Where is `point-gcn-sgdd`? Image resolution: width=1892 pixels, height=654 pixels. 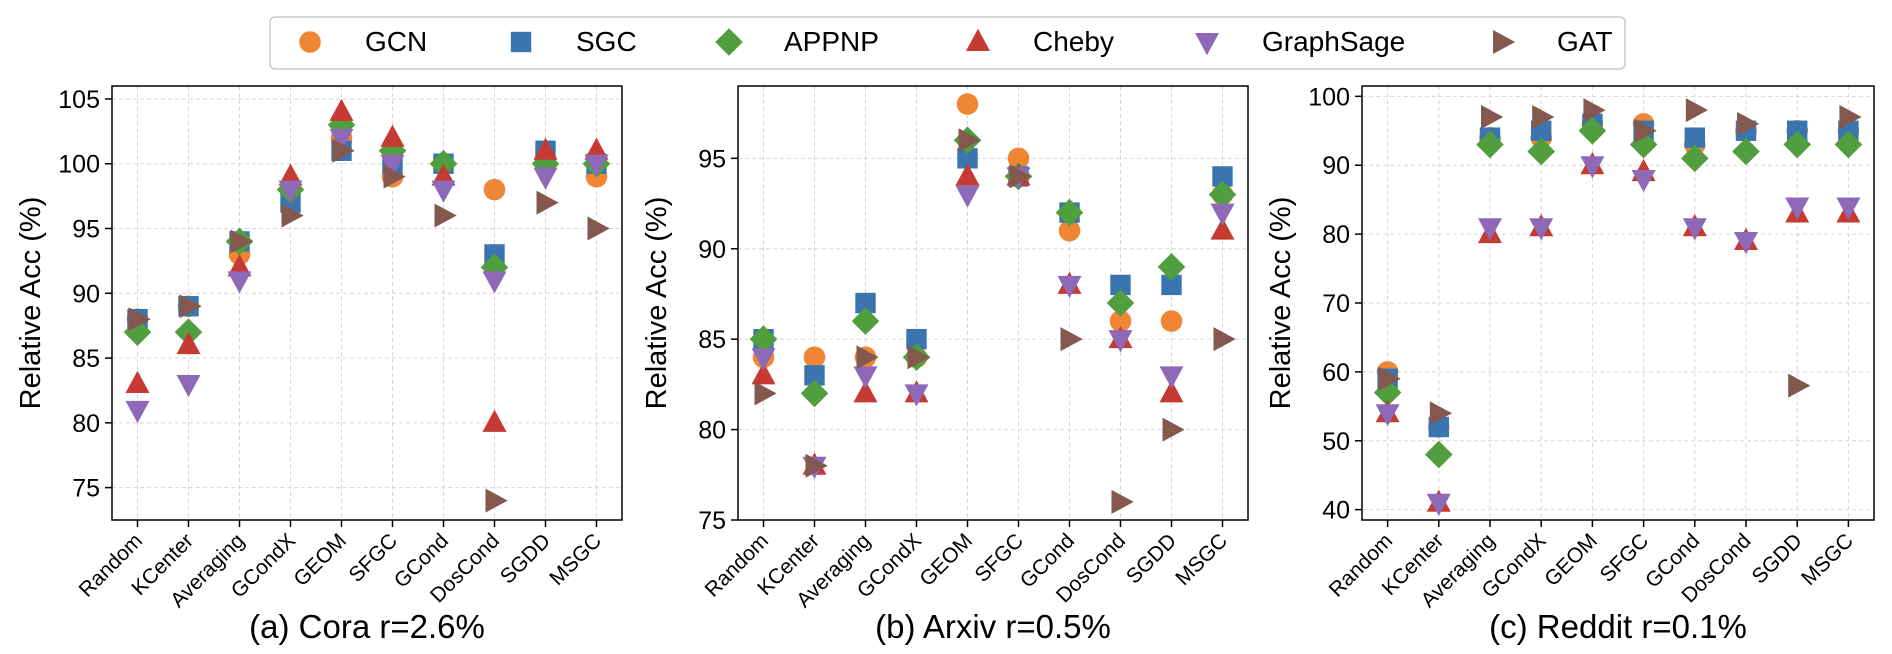
point-gcn-sgdd is located at coordinates (1171, 321).